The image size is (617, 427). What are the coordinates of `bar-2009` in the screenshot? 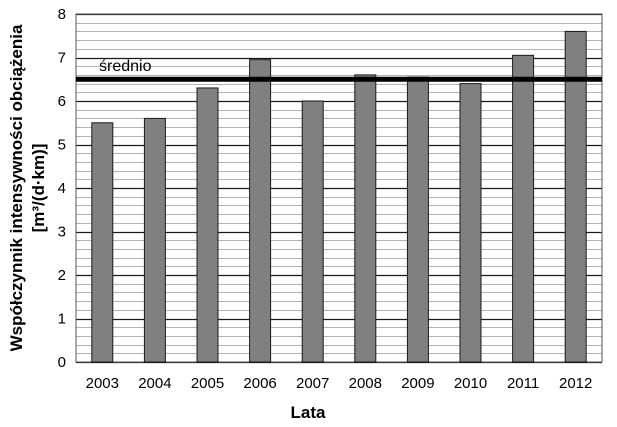 It's located at (417, 219).